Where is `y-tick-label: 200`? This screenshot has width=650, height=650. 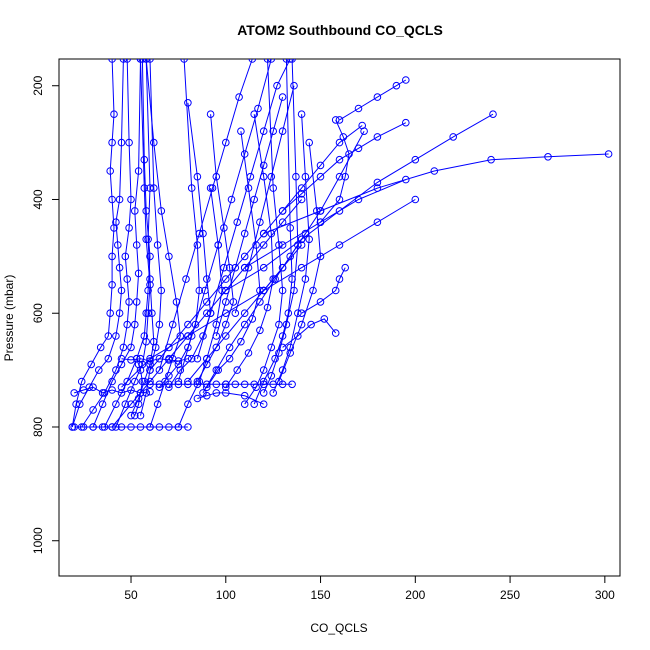
y-tick-label: 200 is located at coordinates (38, 85).